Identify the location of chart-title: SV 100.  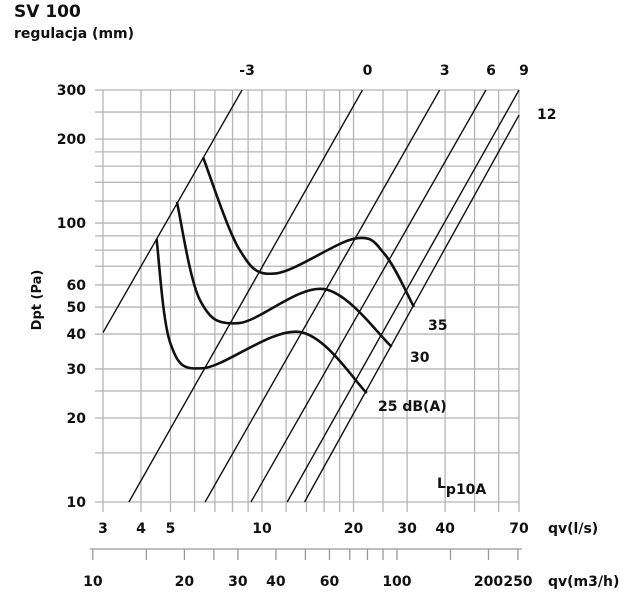
(47, 12).